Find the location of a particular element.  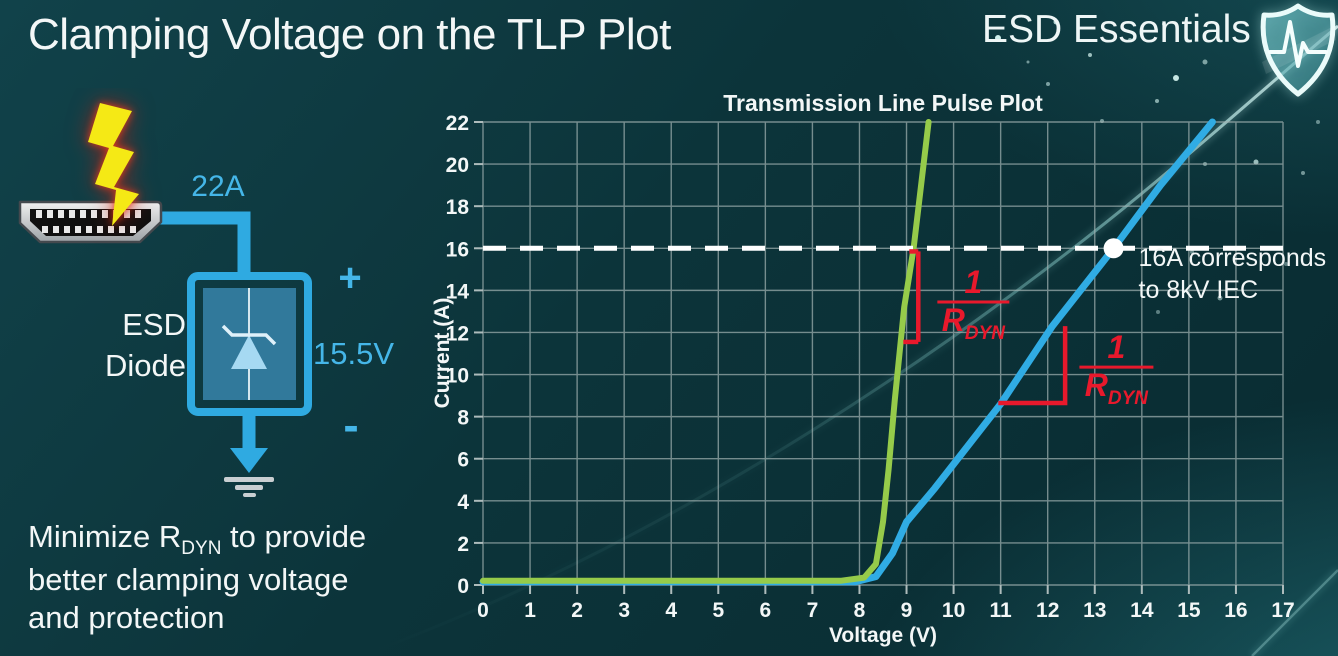

svg-text: 15 is located at coordinates (1189, 610).